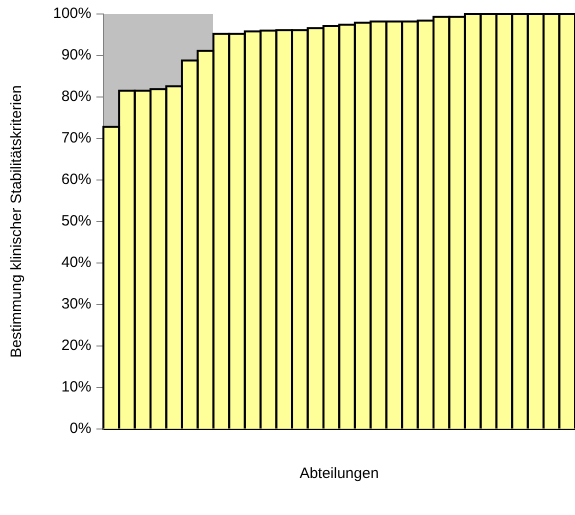  What do you see at coordinates (17, 221) in the screenshot?
I see `y-axis-title: Bestimmung klinischer Stabilitätskriterien` at bounding box center [17, 221].